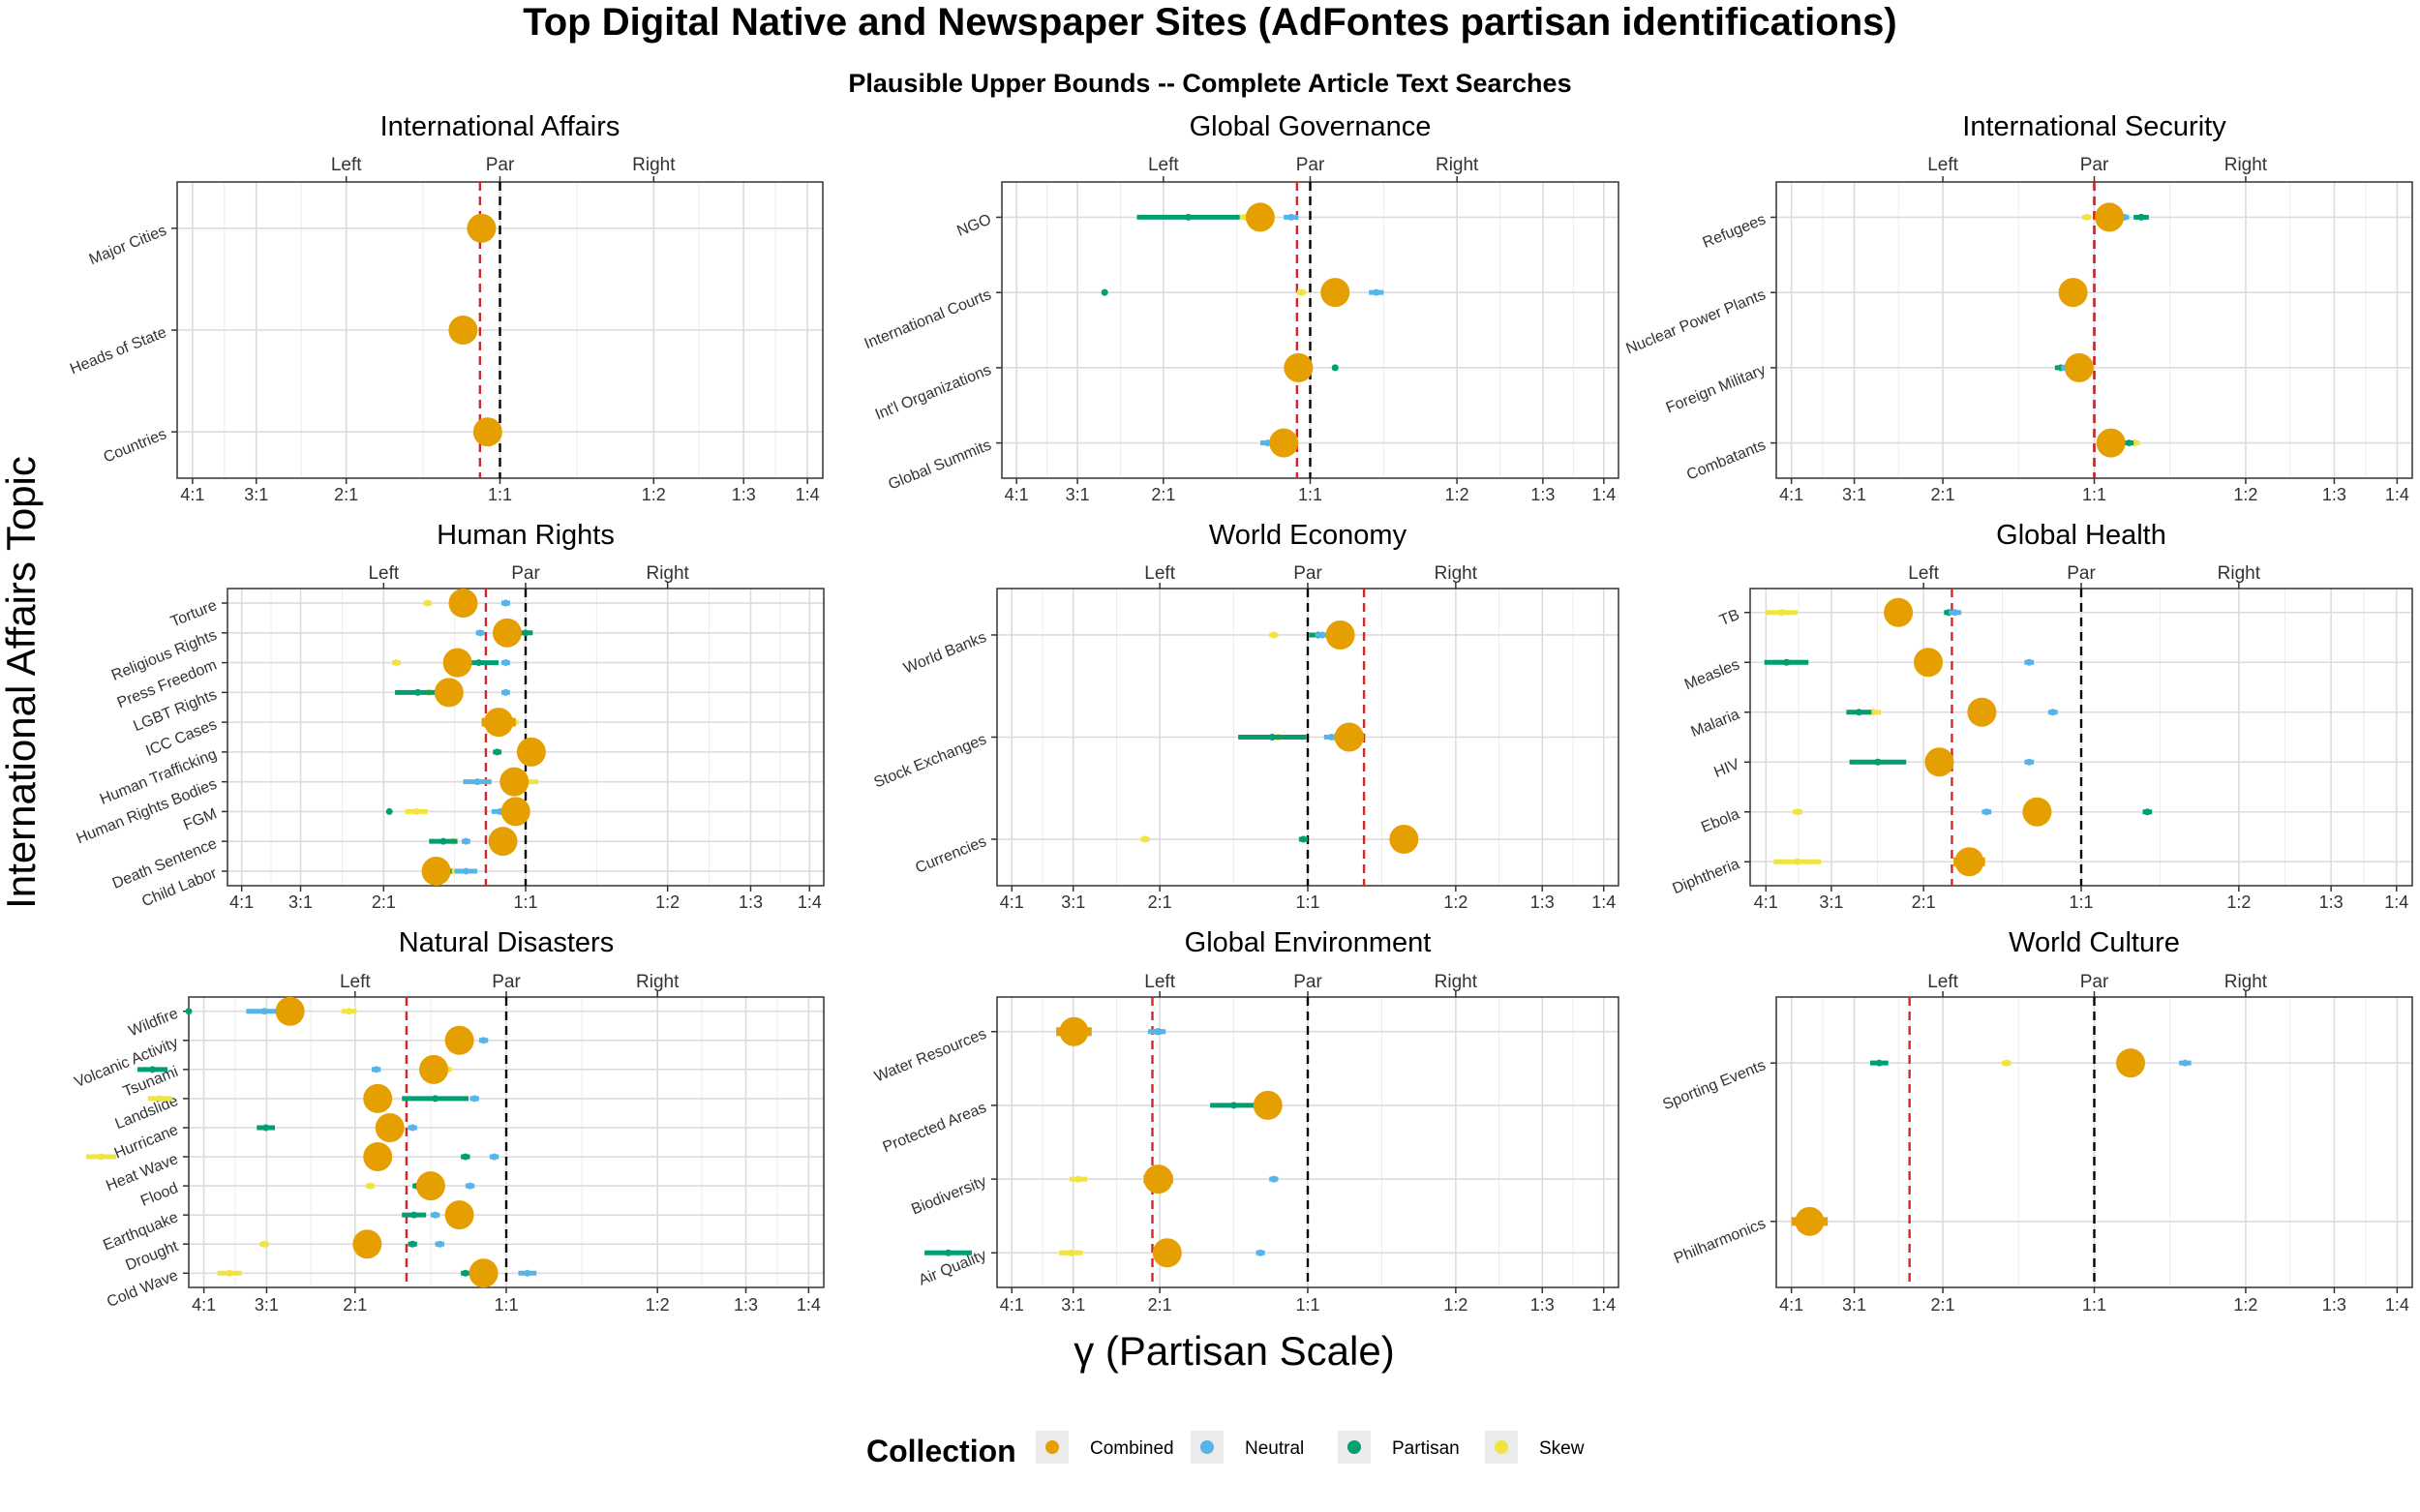 This screenshot has width=2420, height=1512. I want to click on point-combined-fgm, so click(515, 812).